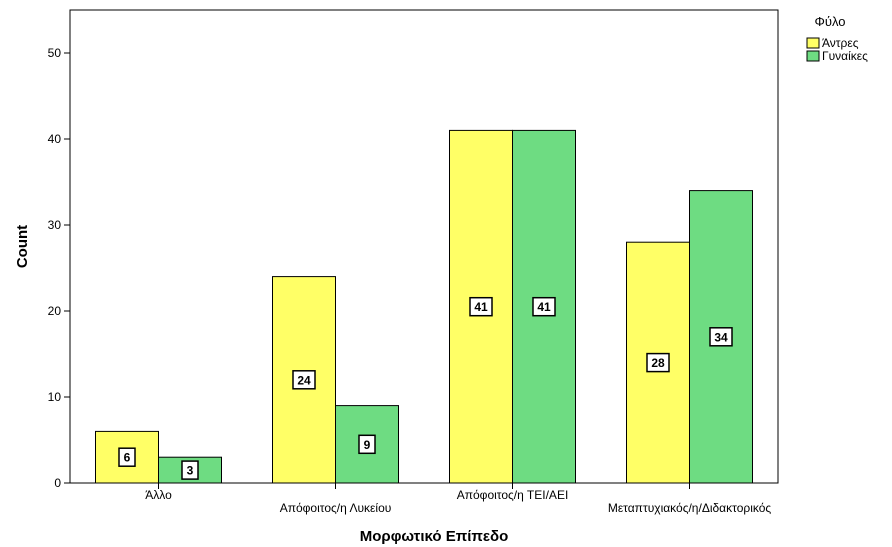  What do you see at coordinates (59, 268) in the screenshot?
I see `y-axis: 0 10 20 30 40 50` at bounding box center [59, 268].